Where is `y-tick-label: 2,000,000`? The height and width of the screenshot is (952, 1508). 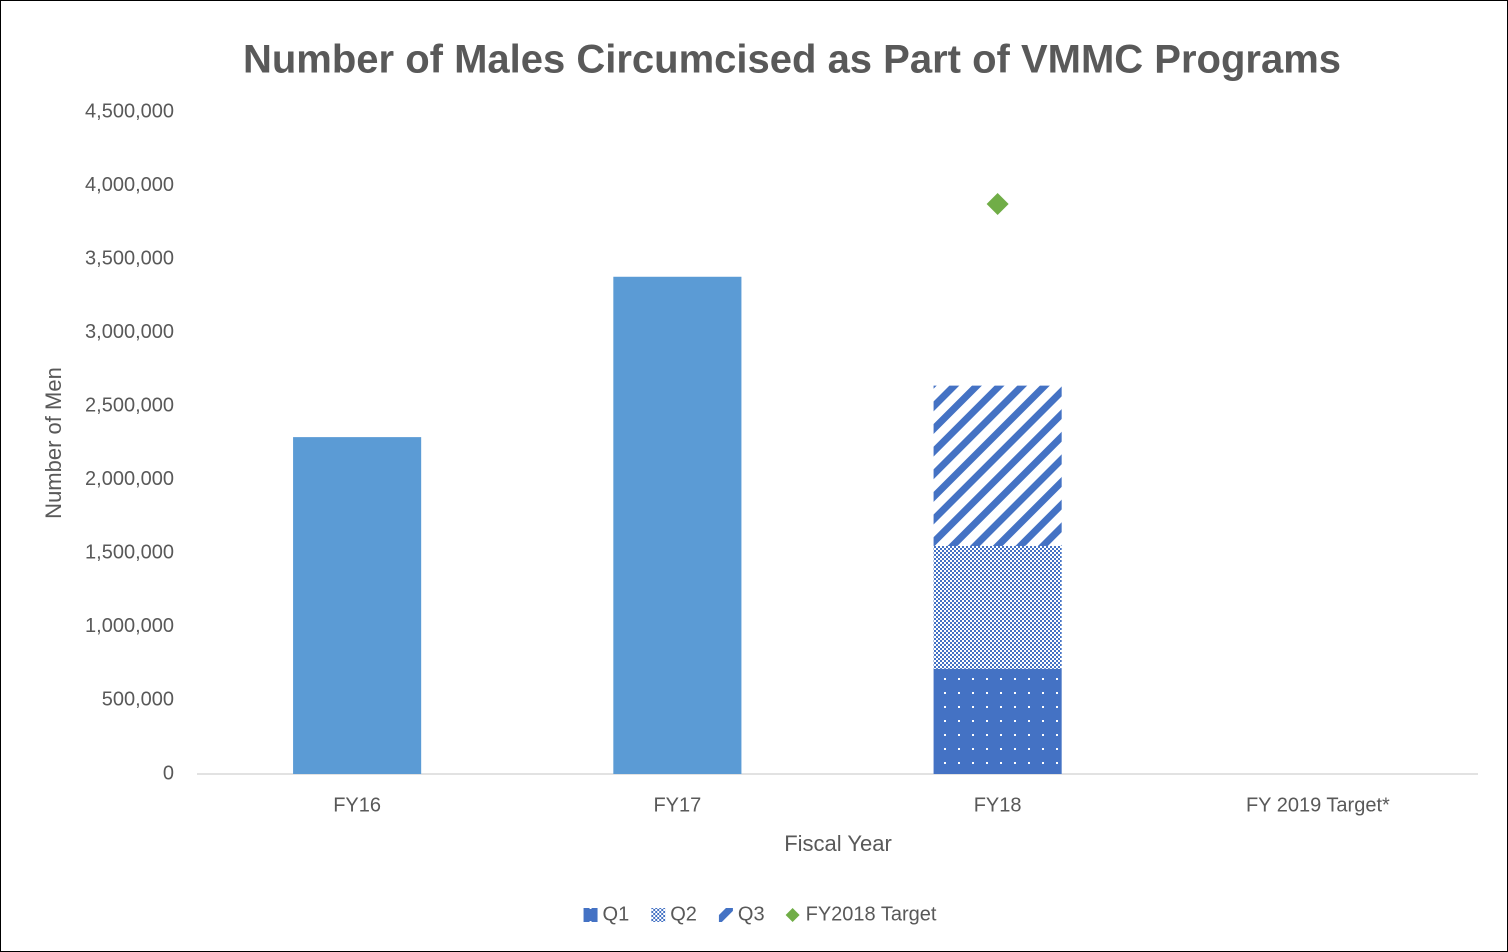
y-tick-label: 2,000,000 is located at coordinates (129, 479).